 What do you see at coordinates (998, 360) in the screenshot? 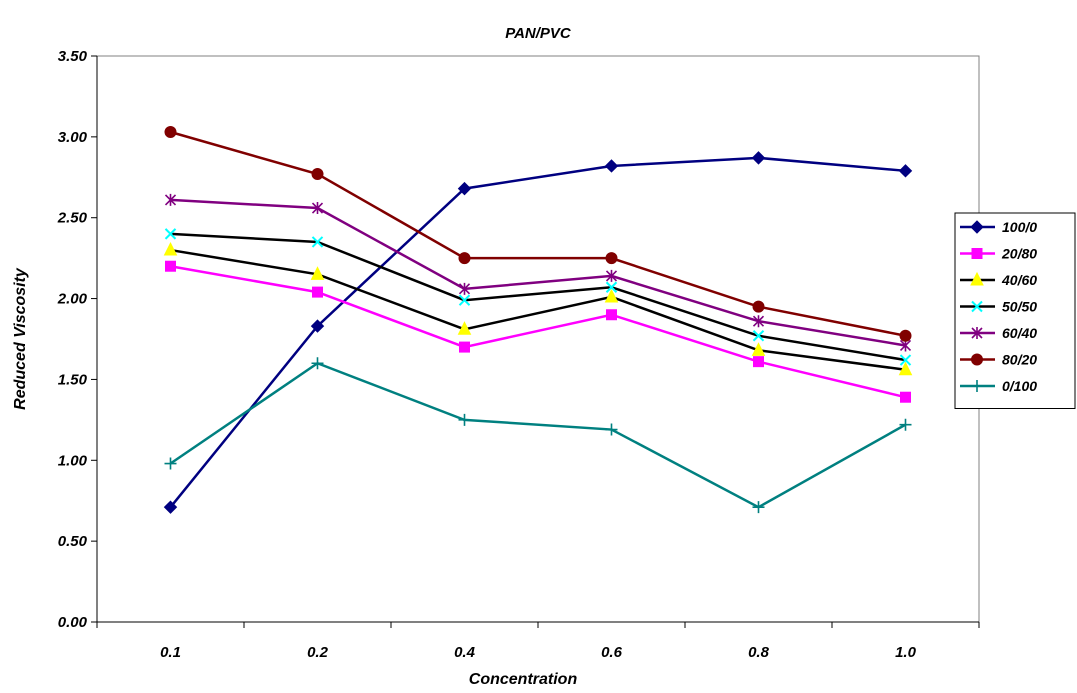
I see `legend-item: 80/20` at bounding box center [998, 360].